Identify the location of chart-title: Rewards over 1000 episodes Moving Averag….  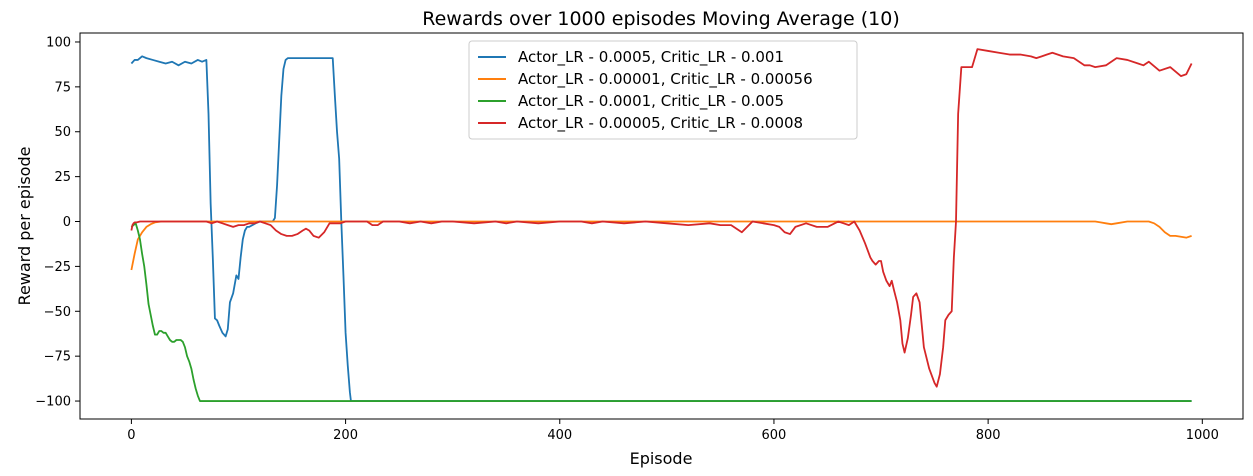
(661, 19).